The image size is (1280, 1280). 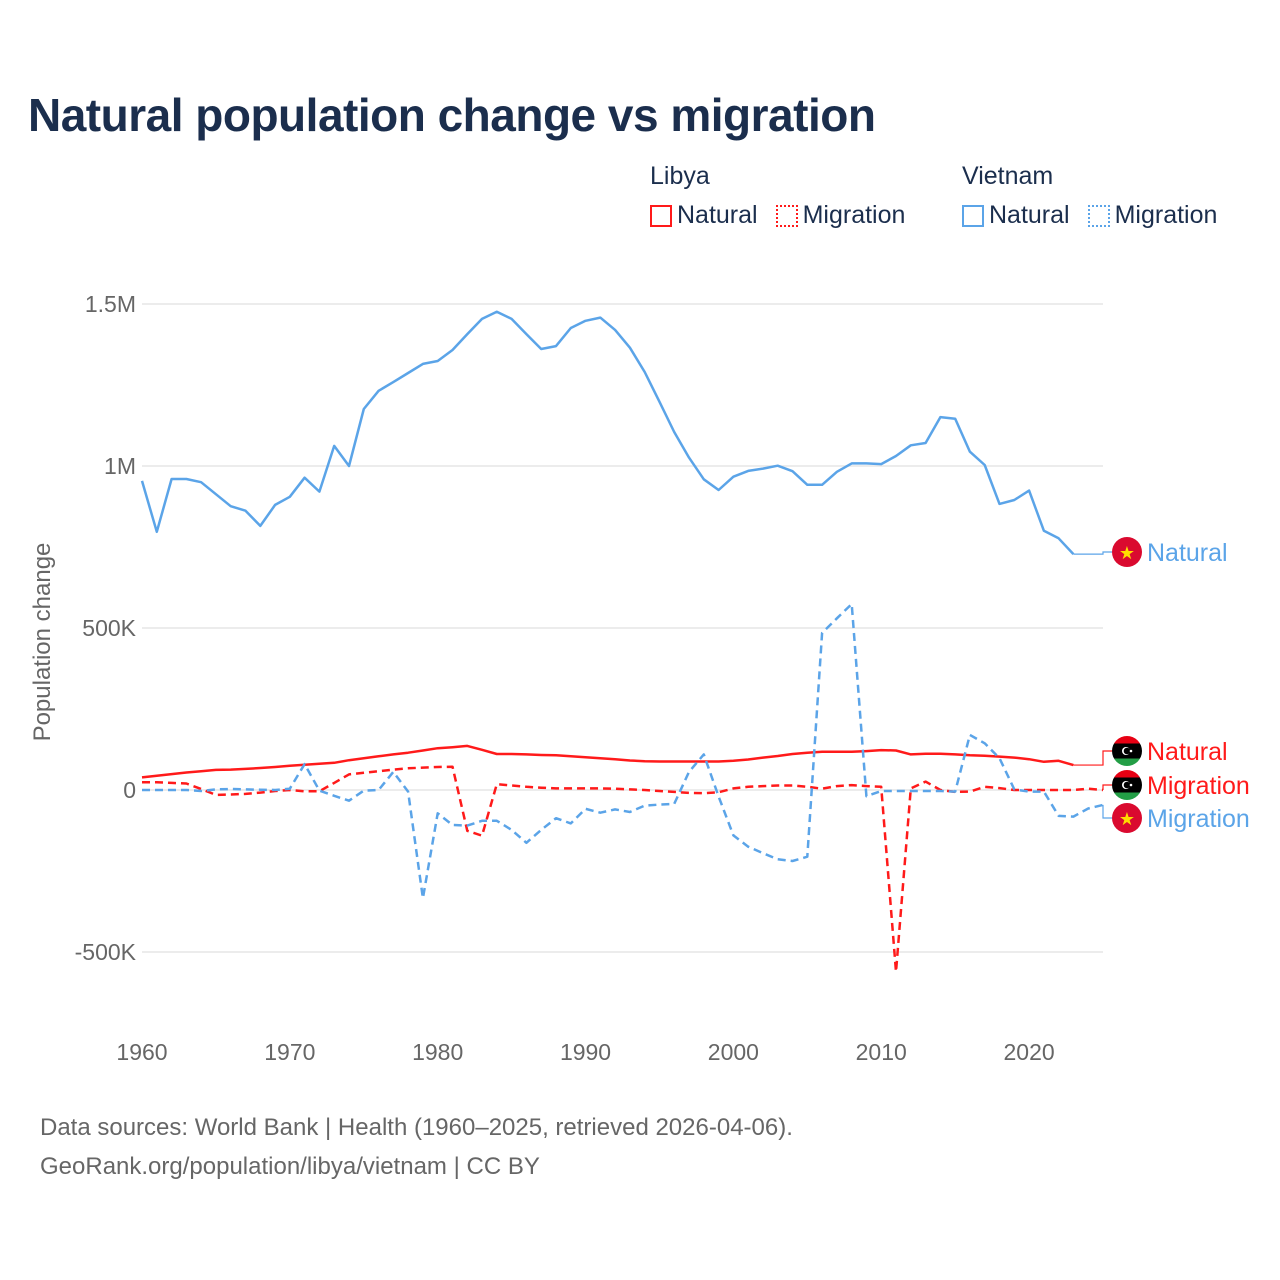 What do you see at coordinates (1008, 176) in the screenshot?
I see `legend-header: Vietnam` at bounding box center [1008, 176].